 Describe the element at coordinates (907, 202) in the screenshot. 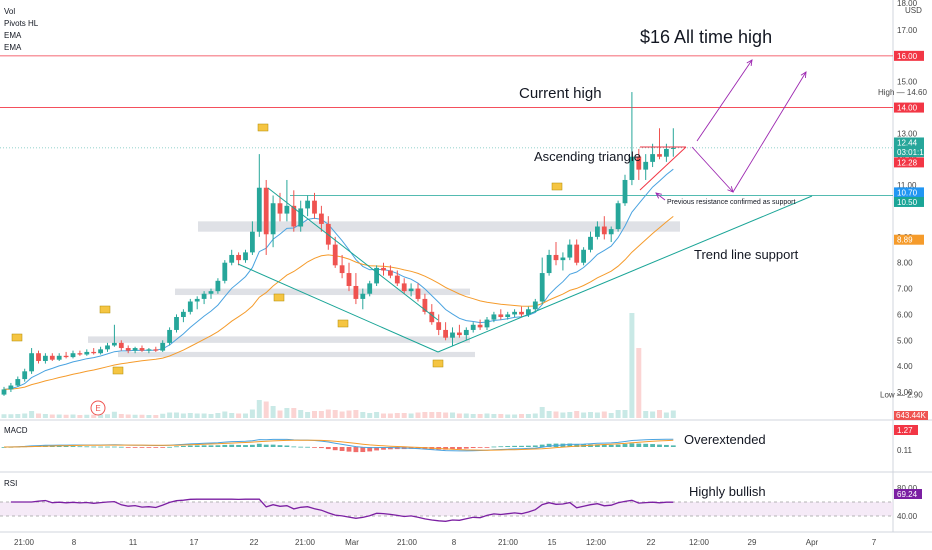

I see `price-box-10-50-text: 10.50` at that location.